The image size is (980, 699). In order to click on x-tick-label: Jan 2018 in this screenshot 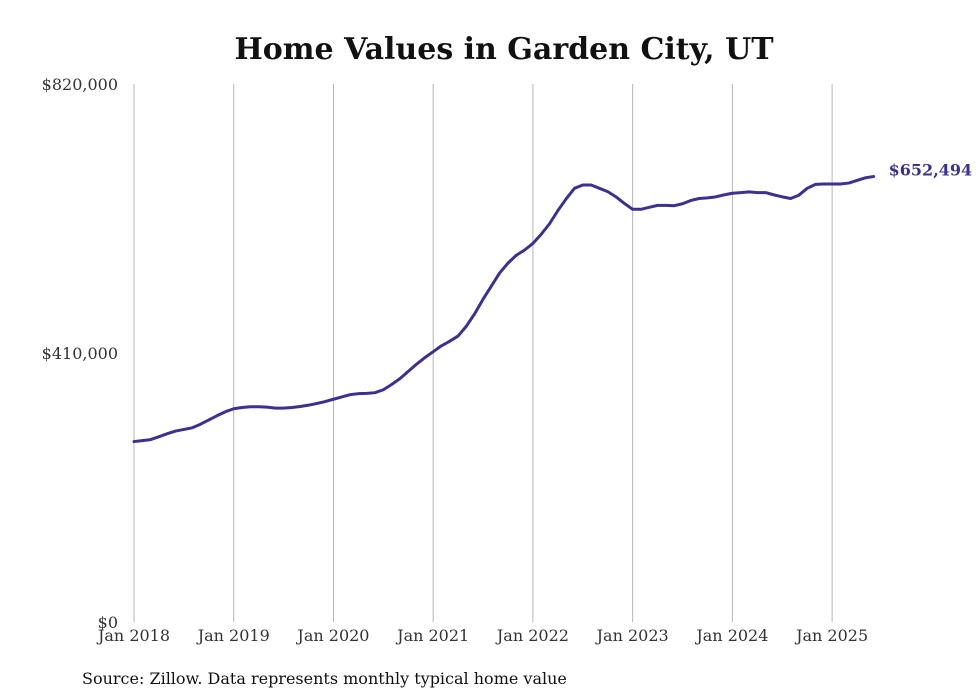, I will do `click(133, 635)`.